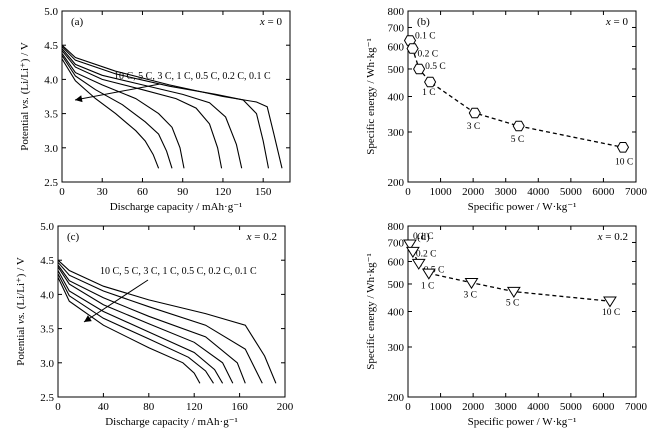  I want to click on data-point-0-1-C, so click(410, 245).